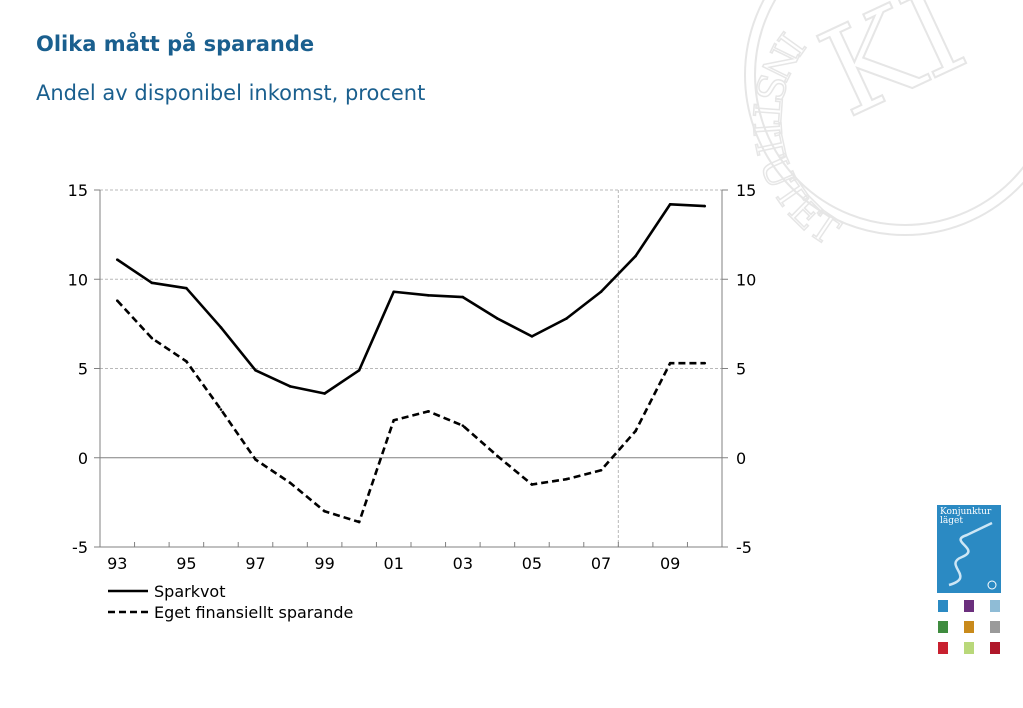 This screenshot has width=1023, height=708. I want to click on chart-subtitle: Andel av disponibel inkomst, procent, so click(231, 93).